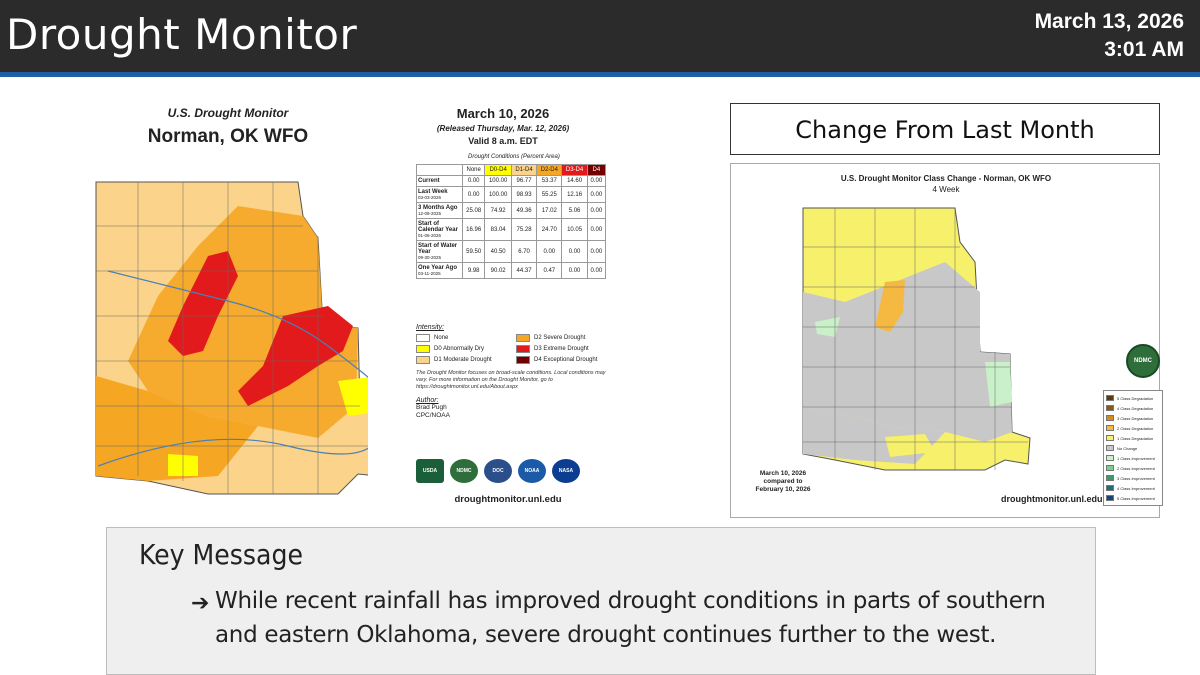 The image size is (1200, 675). What do you see at coordinates (503, 113) in the screenshot?
I see `usdm-map-date: March 10, 2026` at bounding box center [503, 113].